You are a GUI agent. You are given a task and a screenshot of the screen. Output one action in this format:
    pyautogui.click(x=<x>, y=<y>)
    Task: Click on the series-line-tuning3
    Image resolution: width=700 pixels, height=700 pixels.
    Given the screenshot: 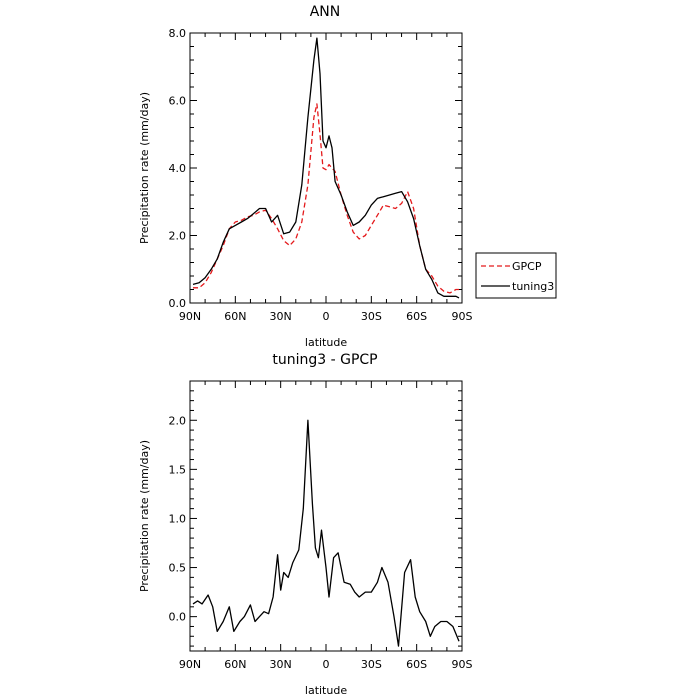 What is the action you would take?
    pyautogui.click(x=326, y=168)
    